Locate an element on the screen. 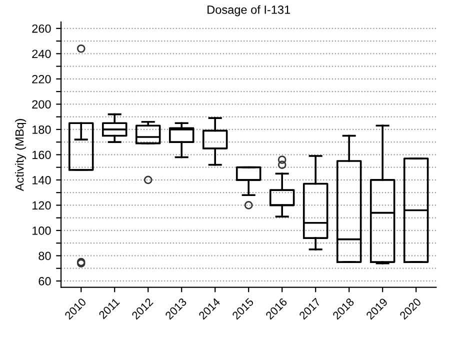 The width and height of the screenshot is (452, 340). y-tick-label: 160 is located at coordinates (41, 155).